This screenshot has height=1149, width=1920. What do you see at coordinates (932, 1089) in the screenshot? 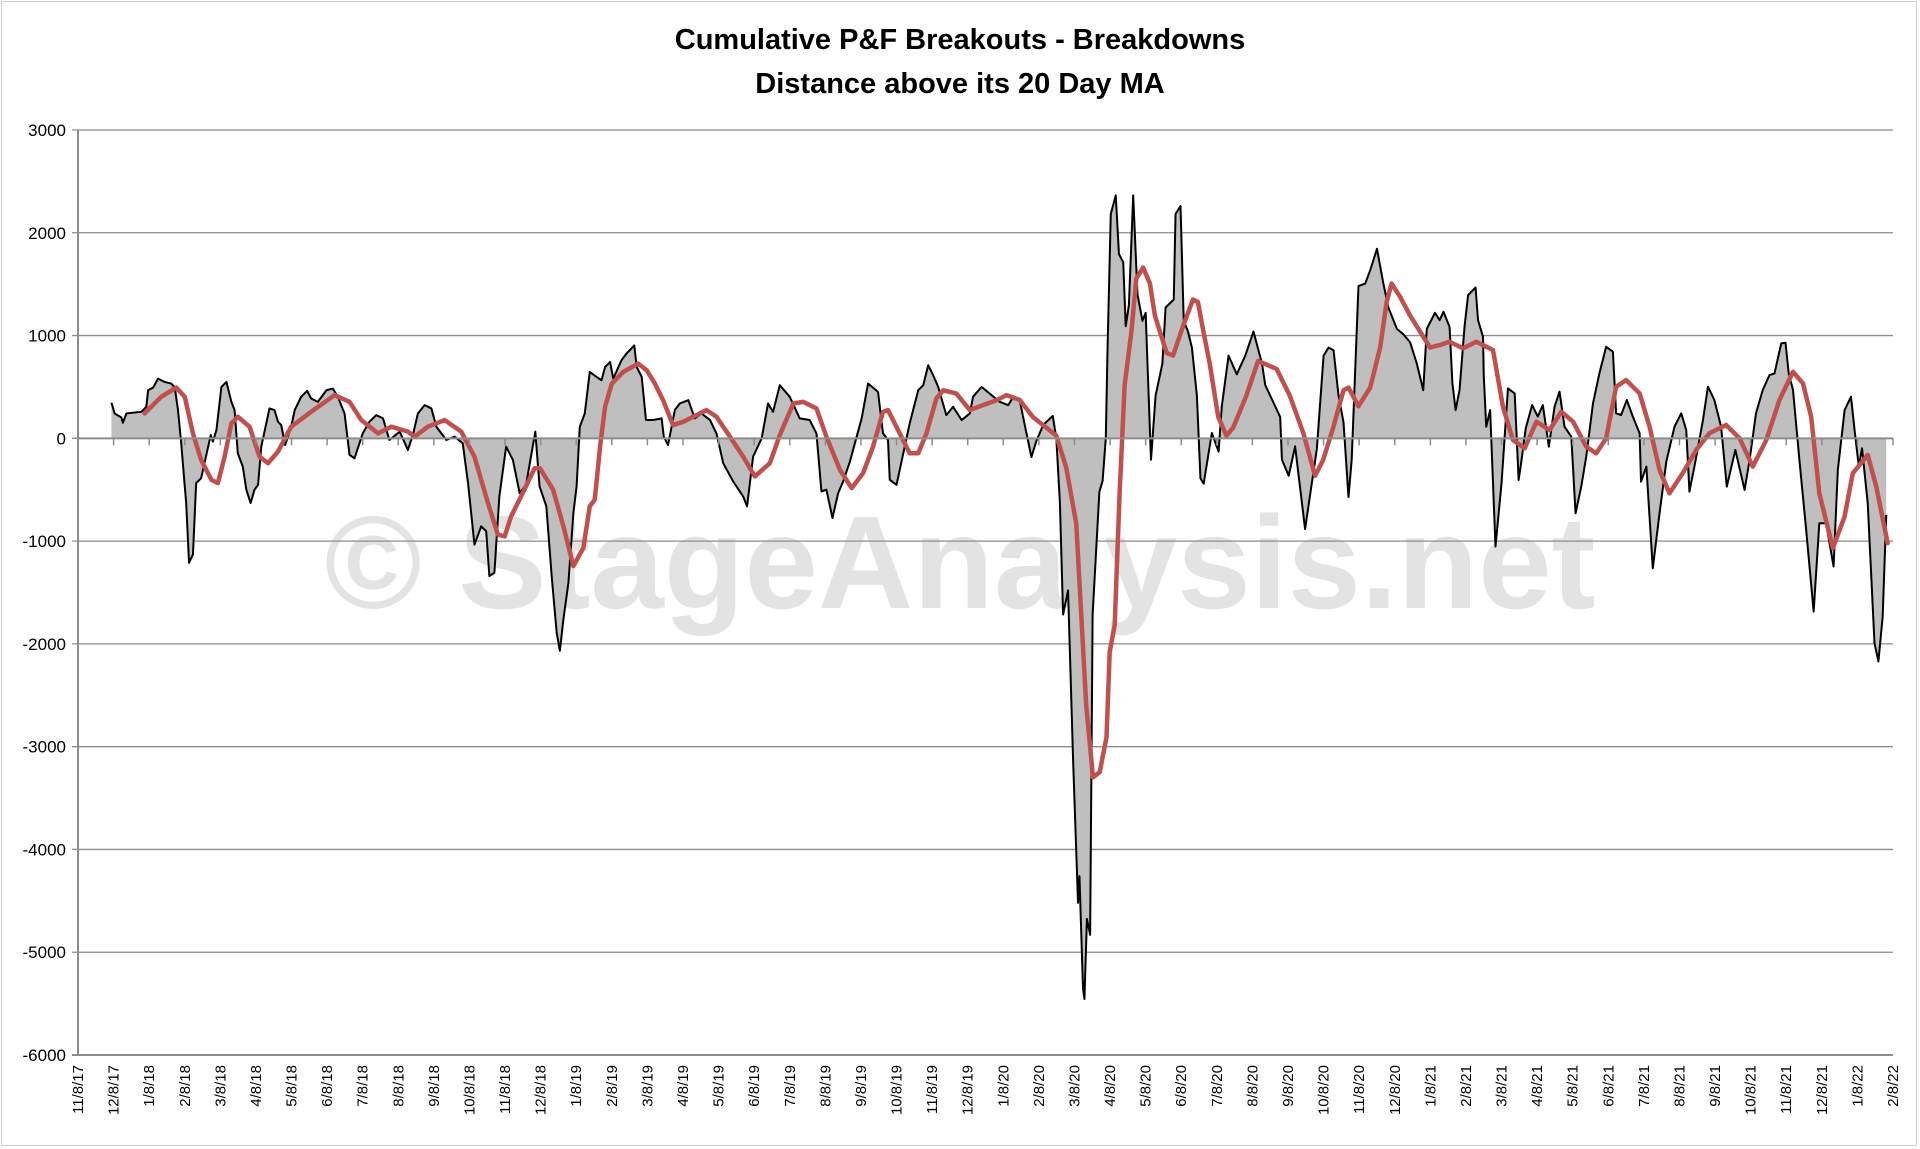
I see `x-tick-label: 11/8/19` at bounding box center [932, 1089].